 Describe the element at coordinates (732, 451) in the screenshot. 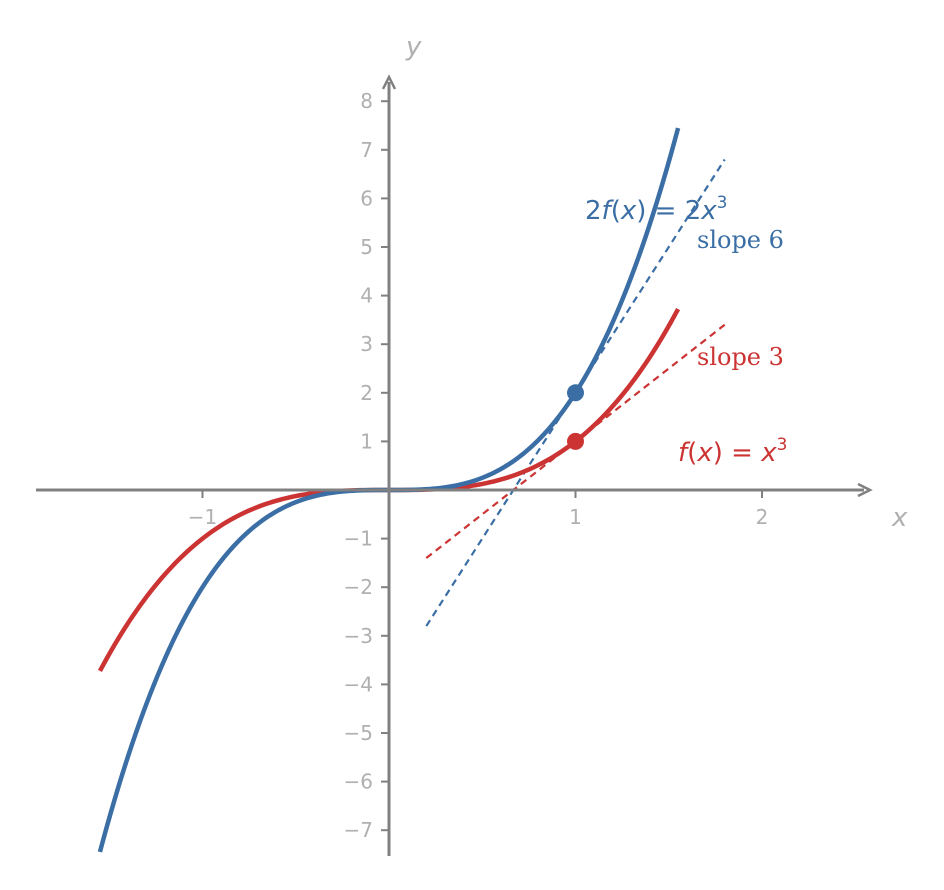

I see `curve-label-fx: f(x) = x3` at that location.